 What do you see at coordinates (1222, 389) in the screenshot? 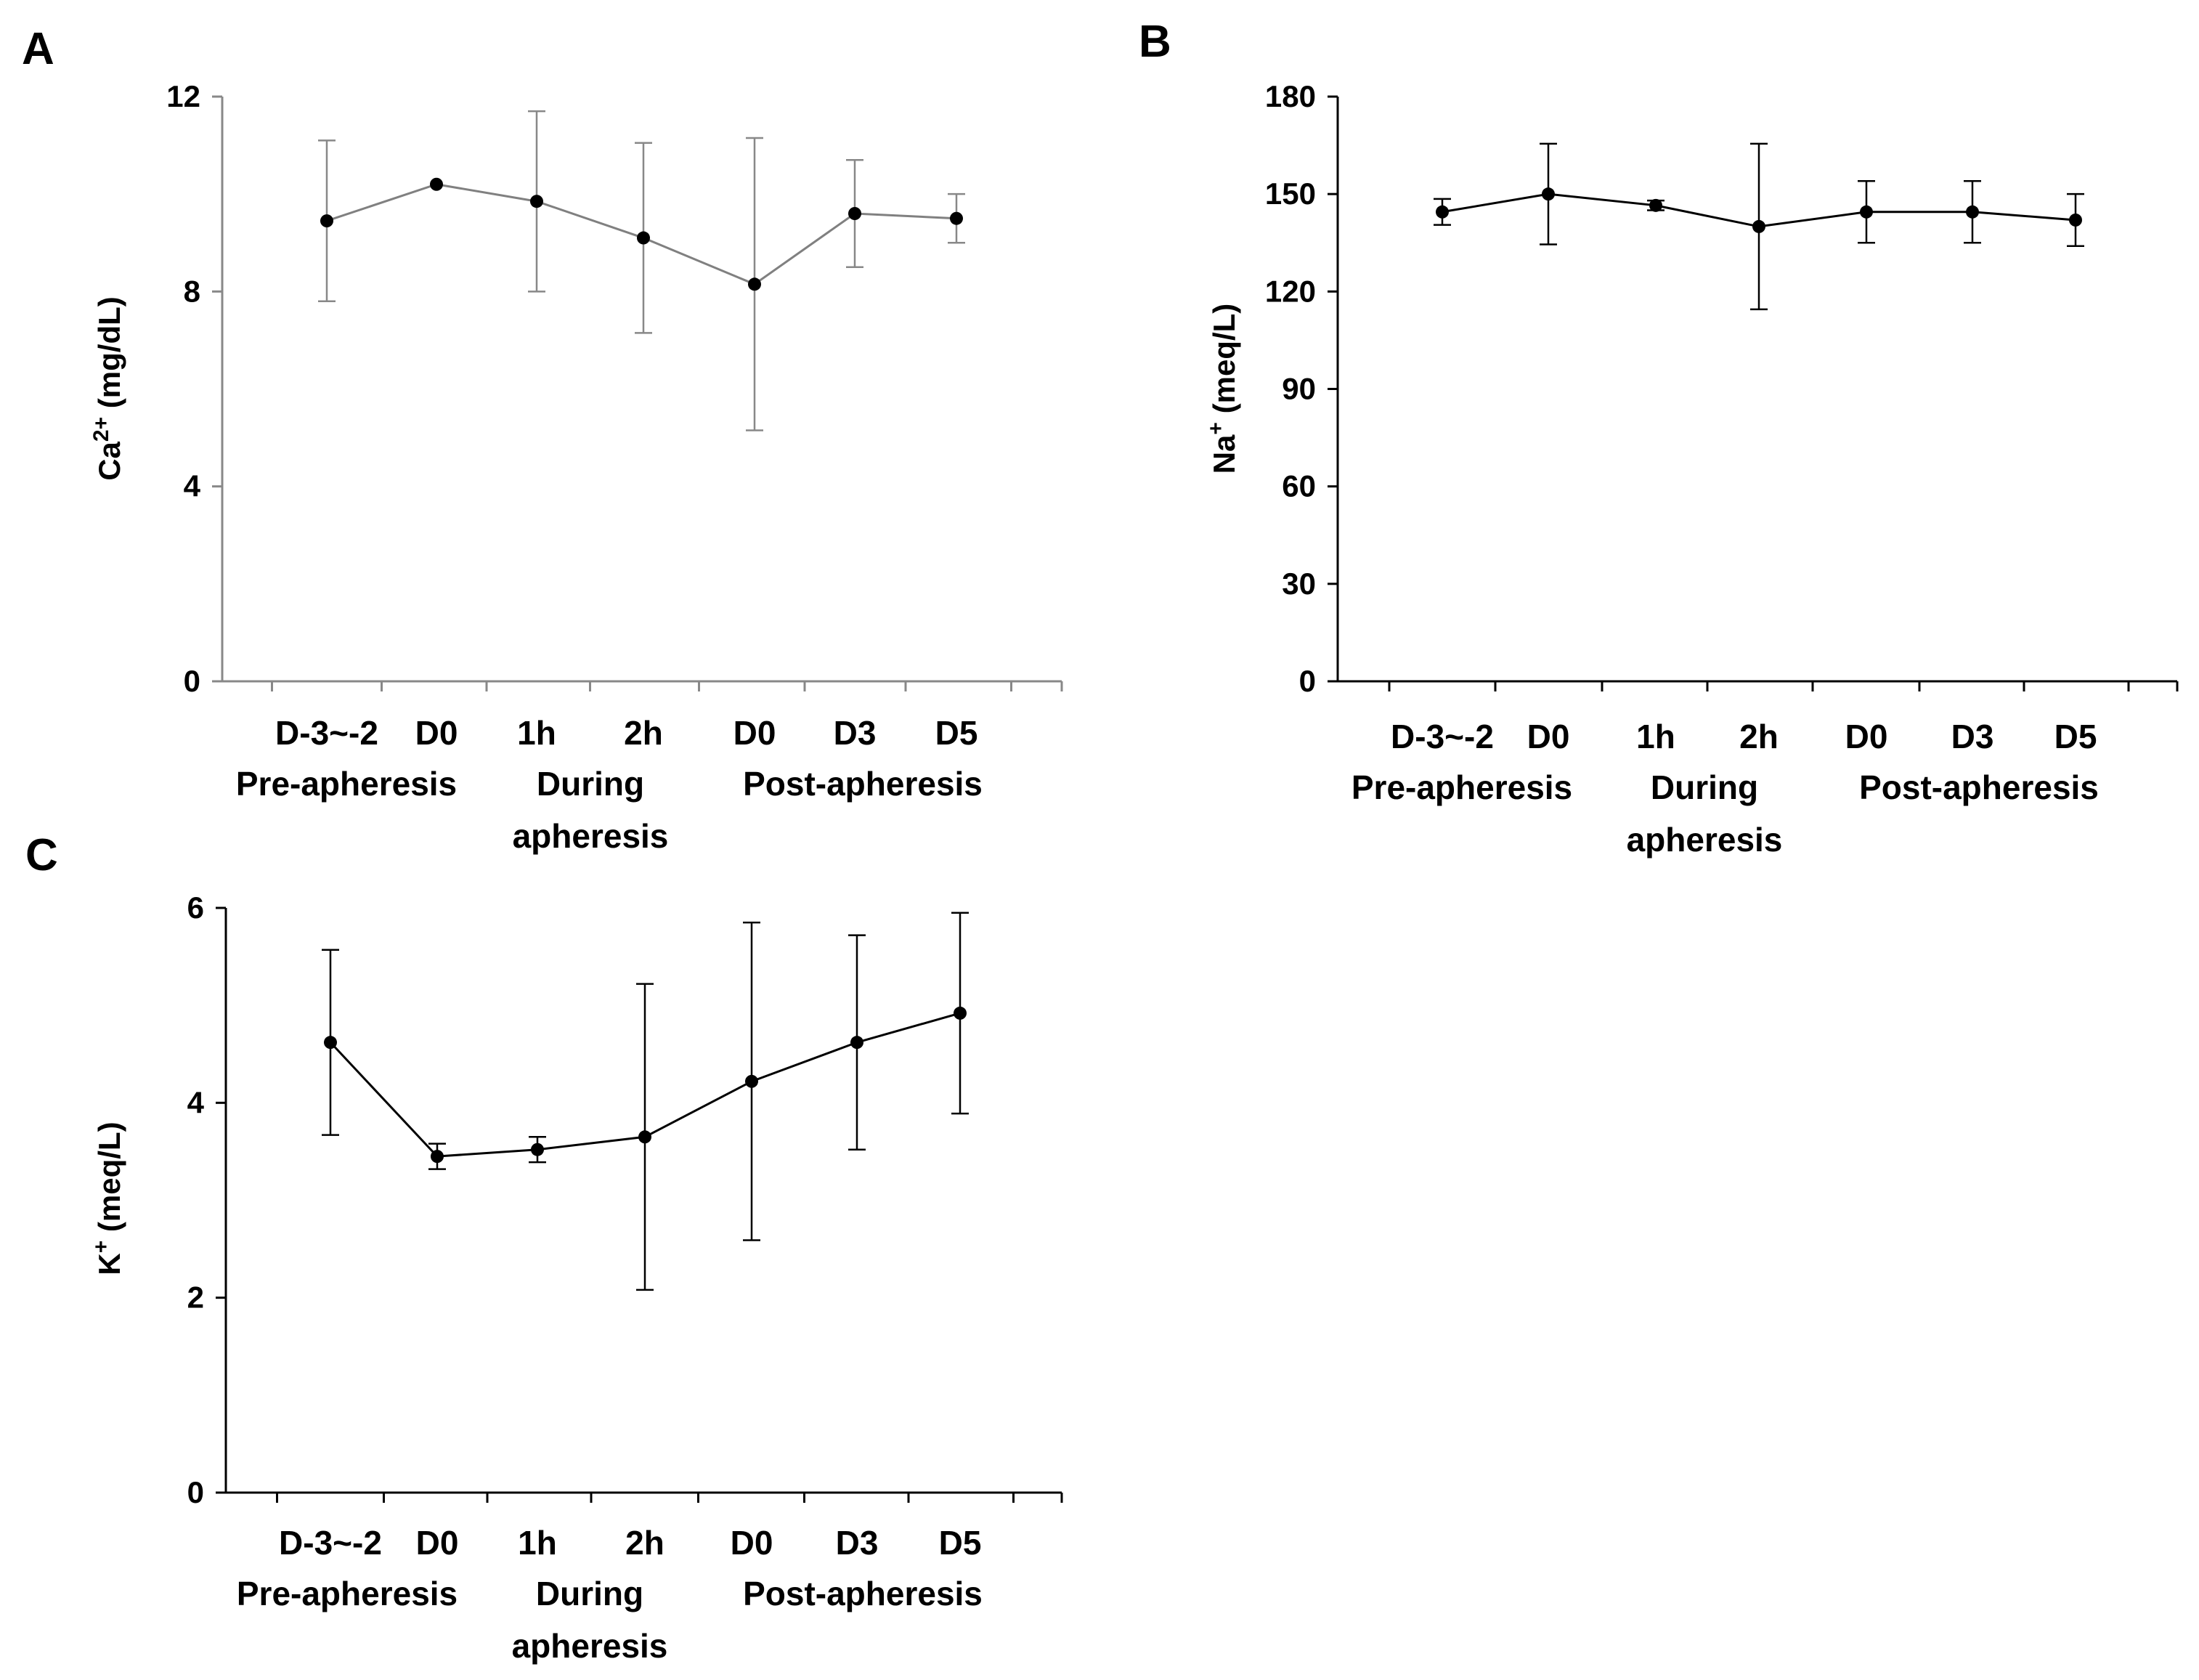
I see `y-axis-label: Na+ (meq/L)` at bounding box center [1222, 389].